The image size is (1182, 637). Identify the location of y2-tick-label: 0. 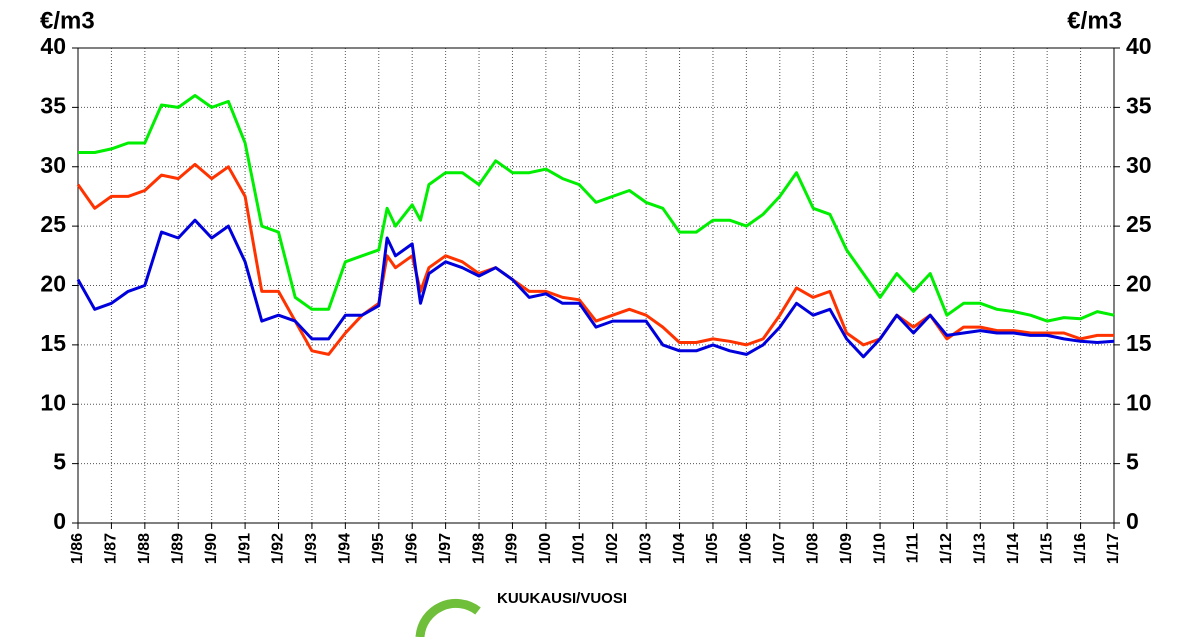
(1132, 521).